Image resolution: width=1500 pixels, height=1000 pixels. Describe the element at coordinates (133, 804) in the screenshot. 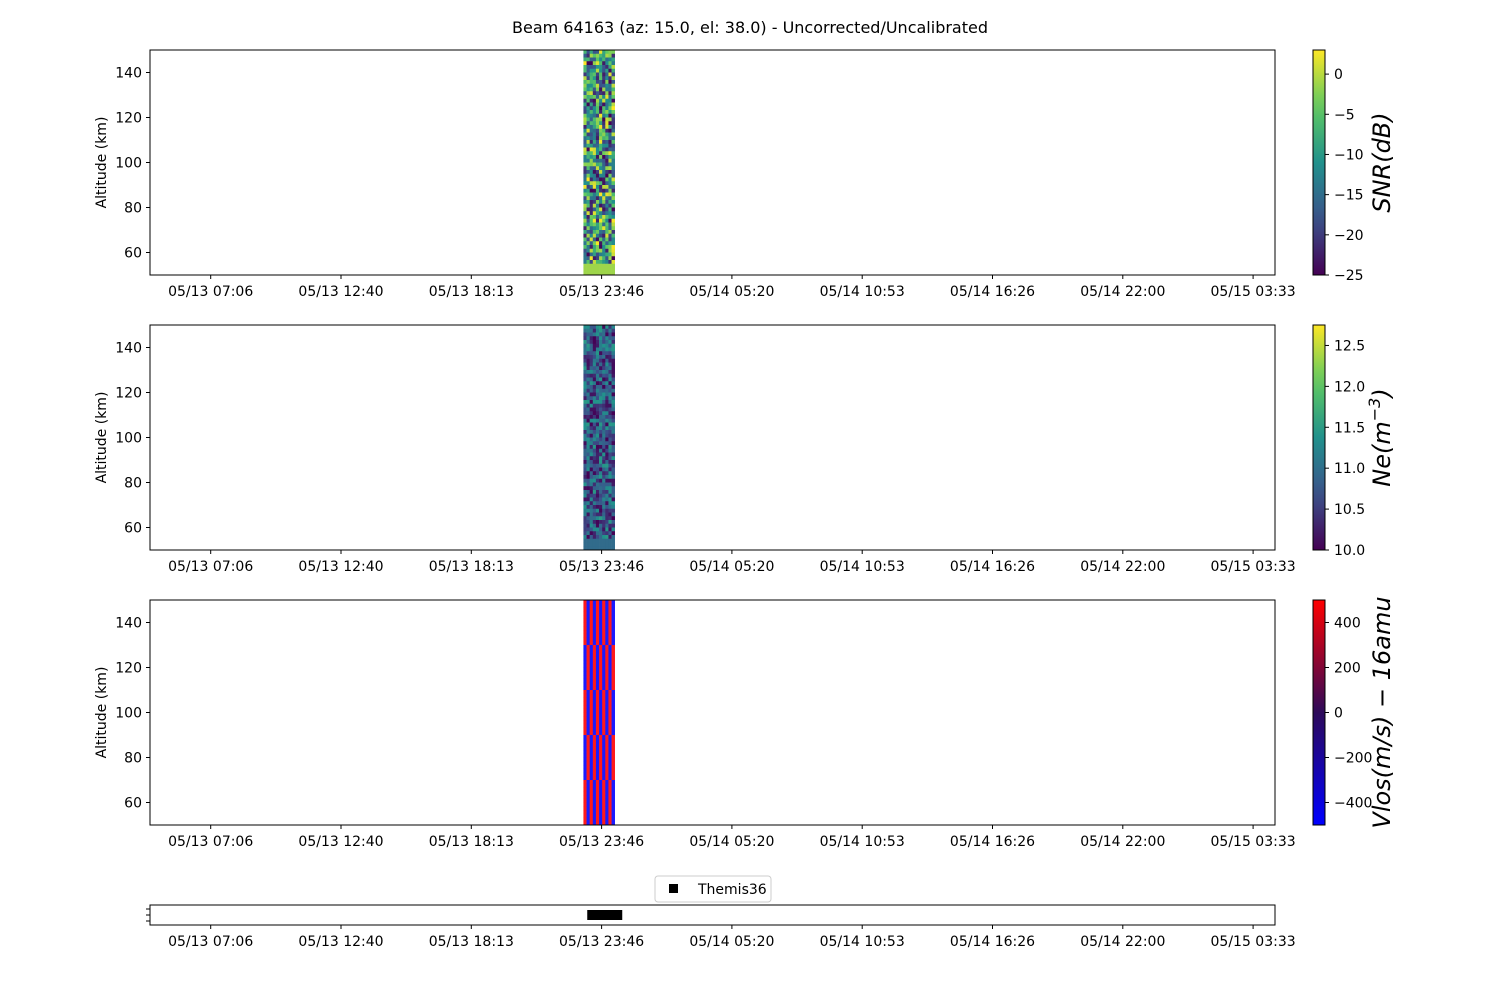

I see `panel3-ytick-label: 60` at that location.